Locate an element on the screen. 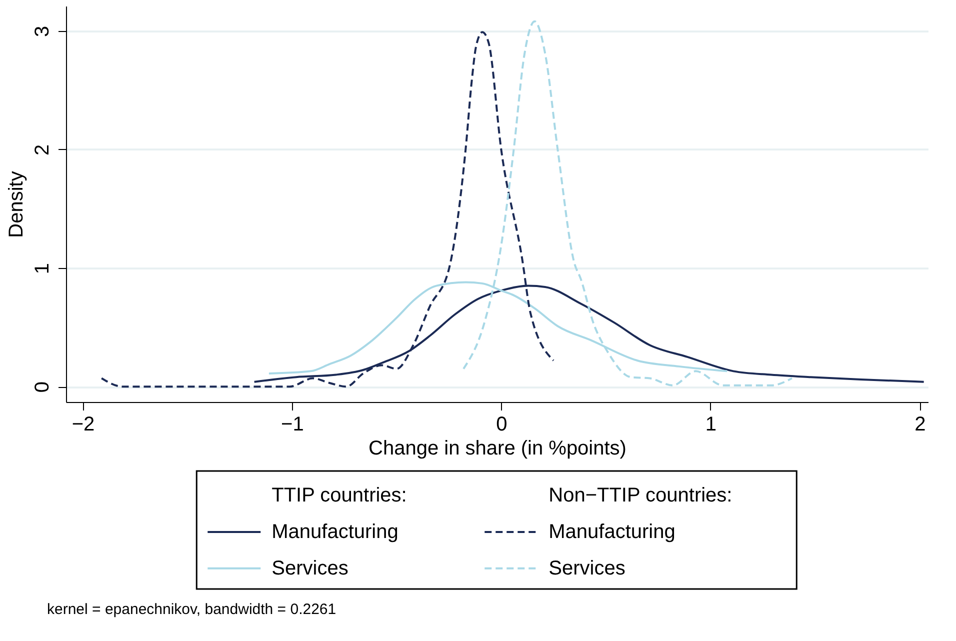  y-tick-label: 1 is located at coordinates (43, 268).